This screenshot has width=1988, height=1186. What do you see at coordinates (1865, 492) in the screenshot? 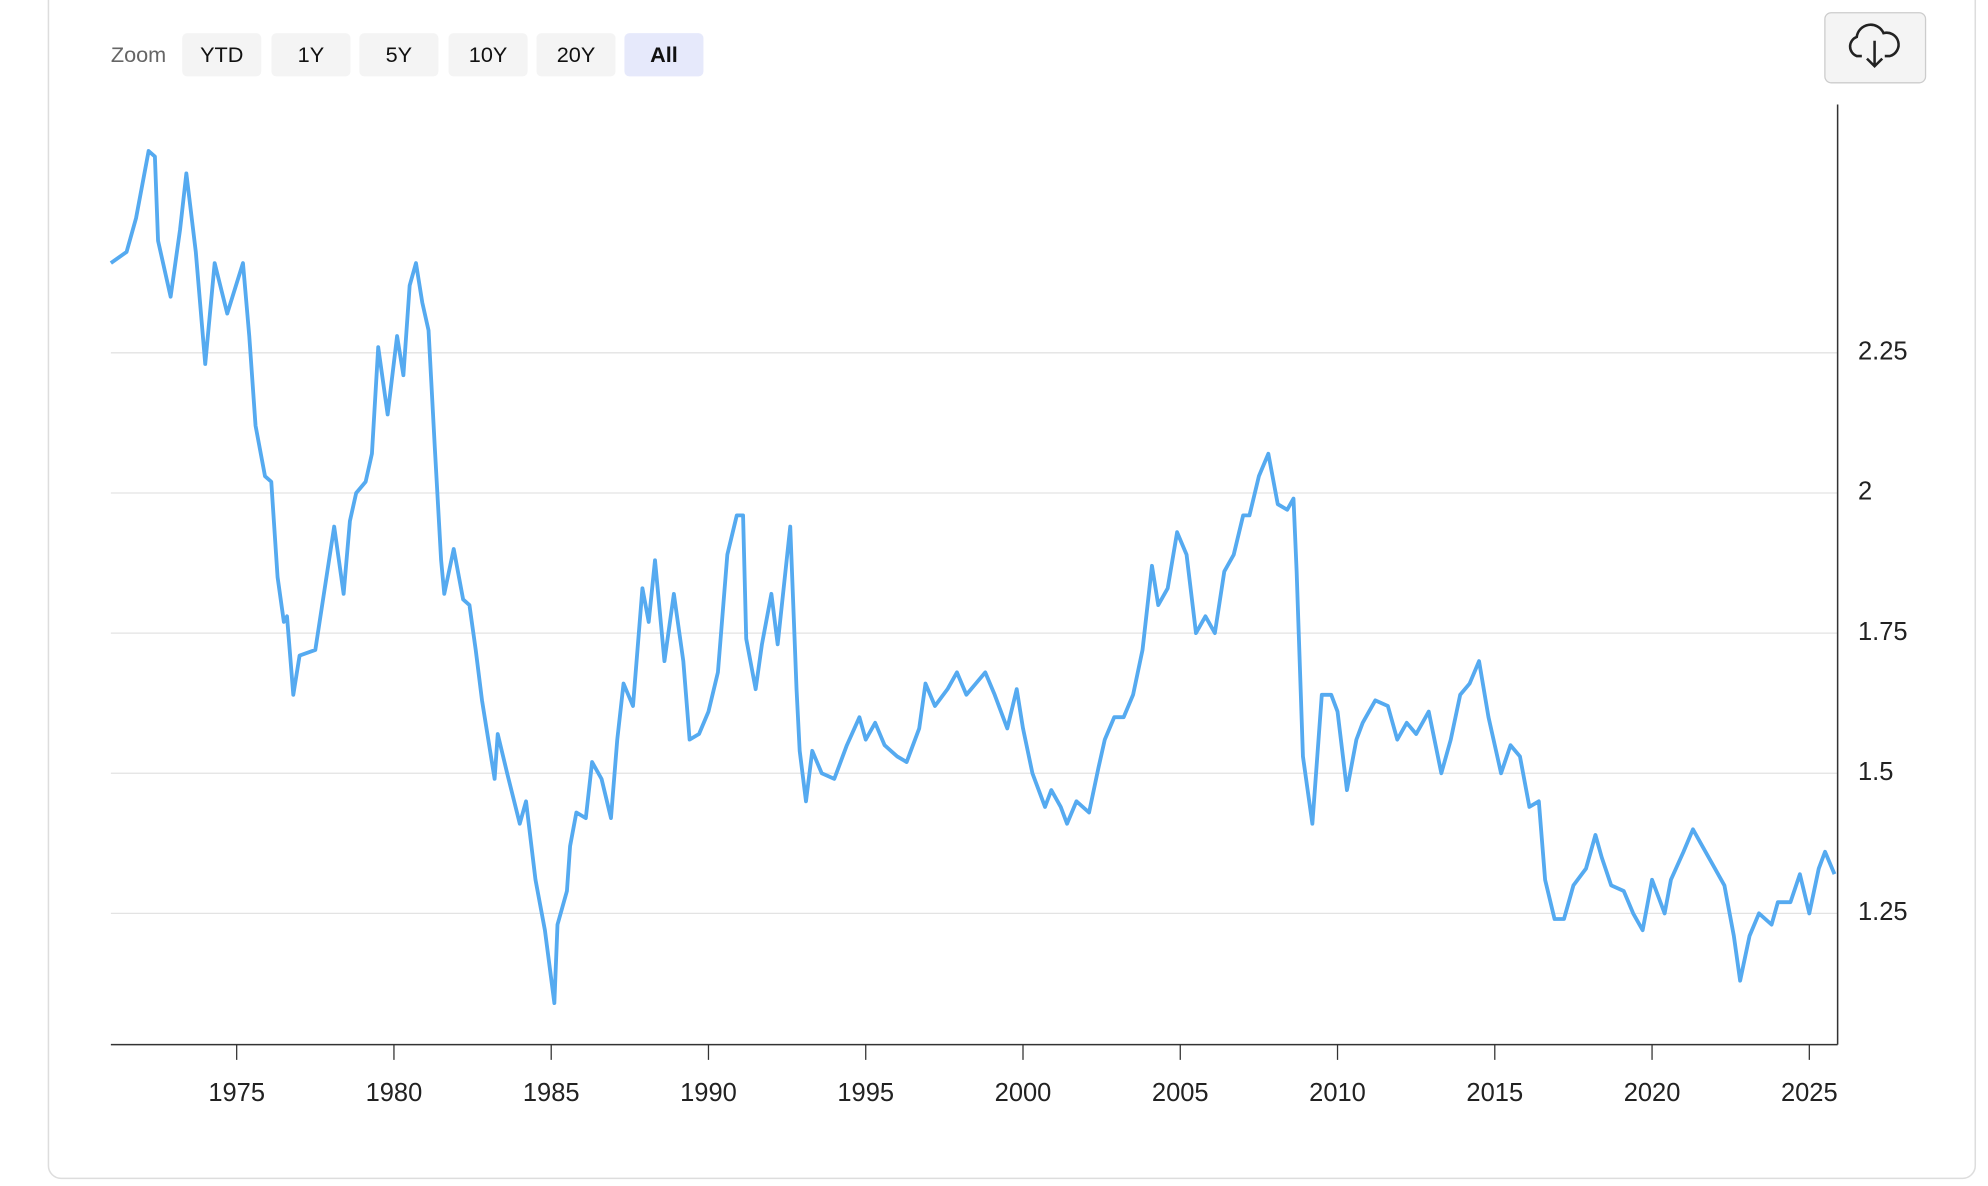
I see `y-tick-label: 2` at bounding box center [1865, 492].